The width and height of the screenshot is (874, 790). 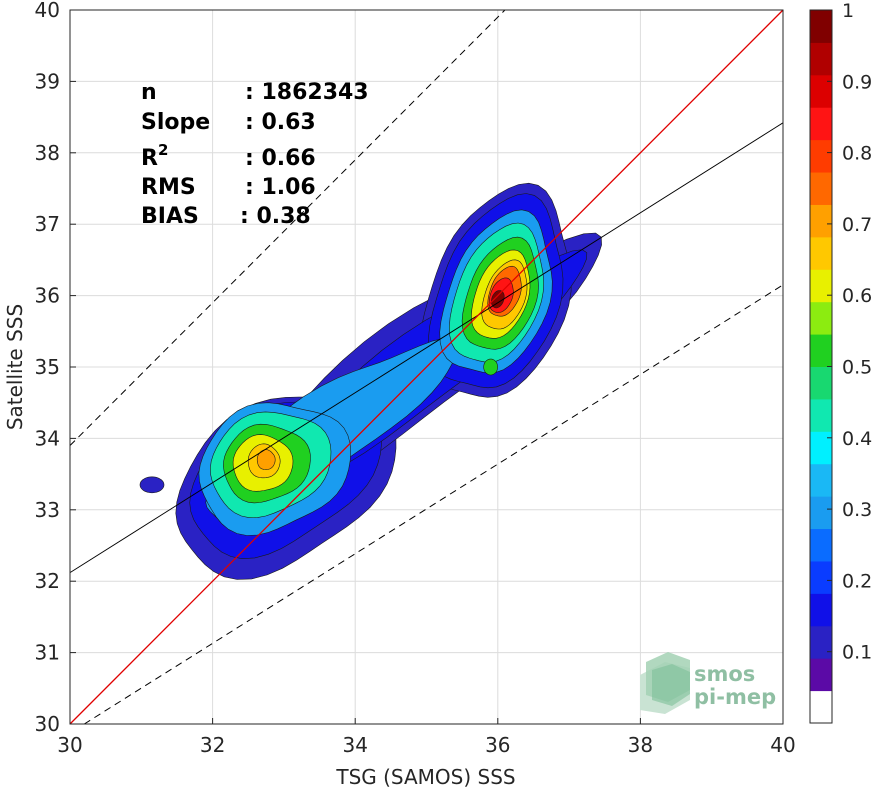 What do you see at coordinates (782, 745) in the screenshot?
I see `x-tick-label: 40` at bounding box center [782, 745].